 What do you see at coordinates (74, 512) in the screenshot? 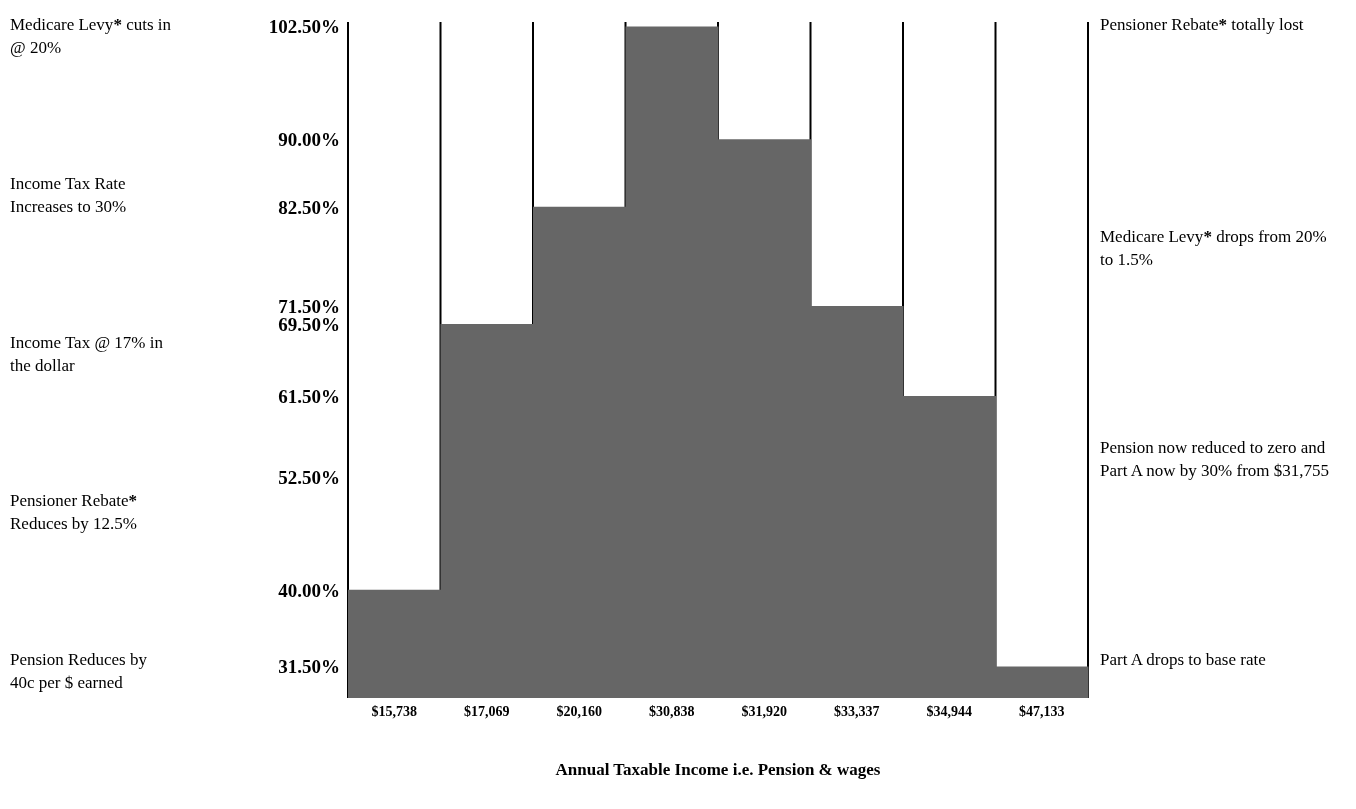
I see `text: Pensioner Rebate* Reduces by 12.5%` at bounding box center [74, 512].